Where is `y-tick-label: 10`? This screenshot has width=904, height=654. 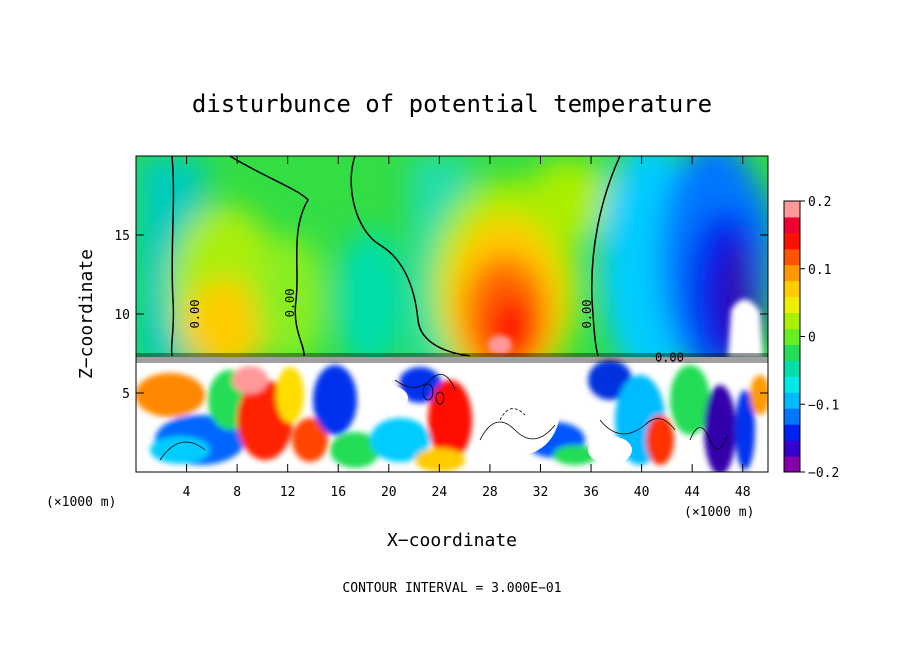
y-tick-label: 10 is located at coordinates (122, 315).